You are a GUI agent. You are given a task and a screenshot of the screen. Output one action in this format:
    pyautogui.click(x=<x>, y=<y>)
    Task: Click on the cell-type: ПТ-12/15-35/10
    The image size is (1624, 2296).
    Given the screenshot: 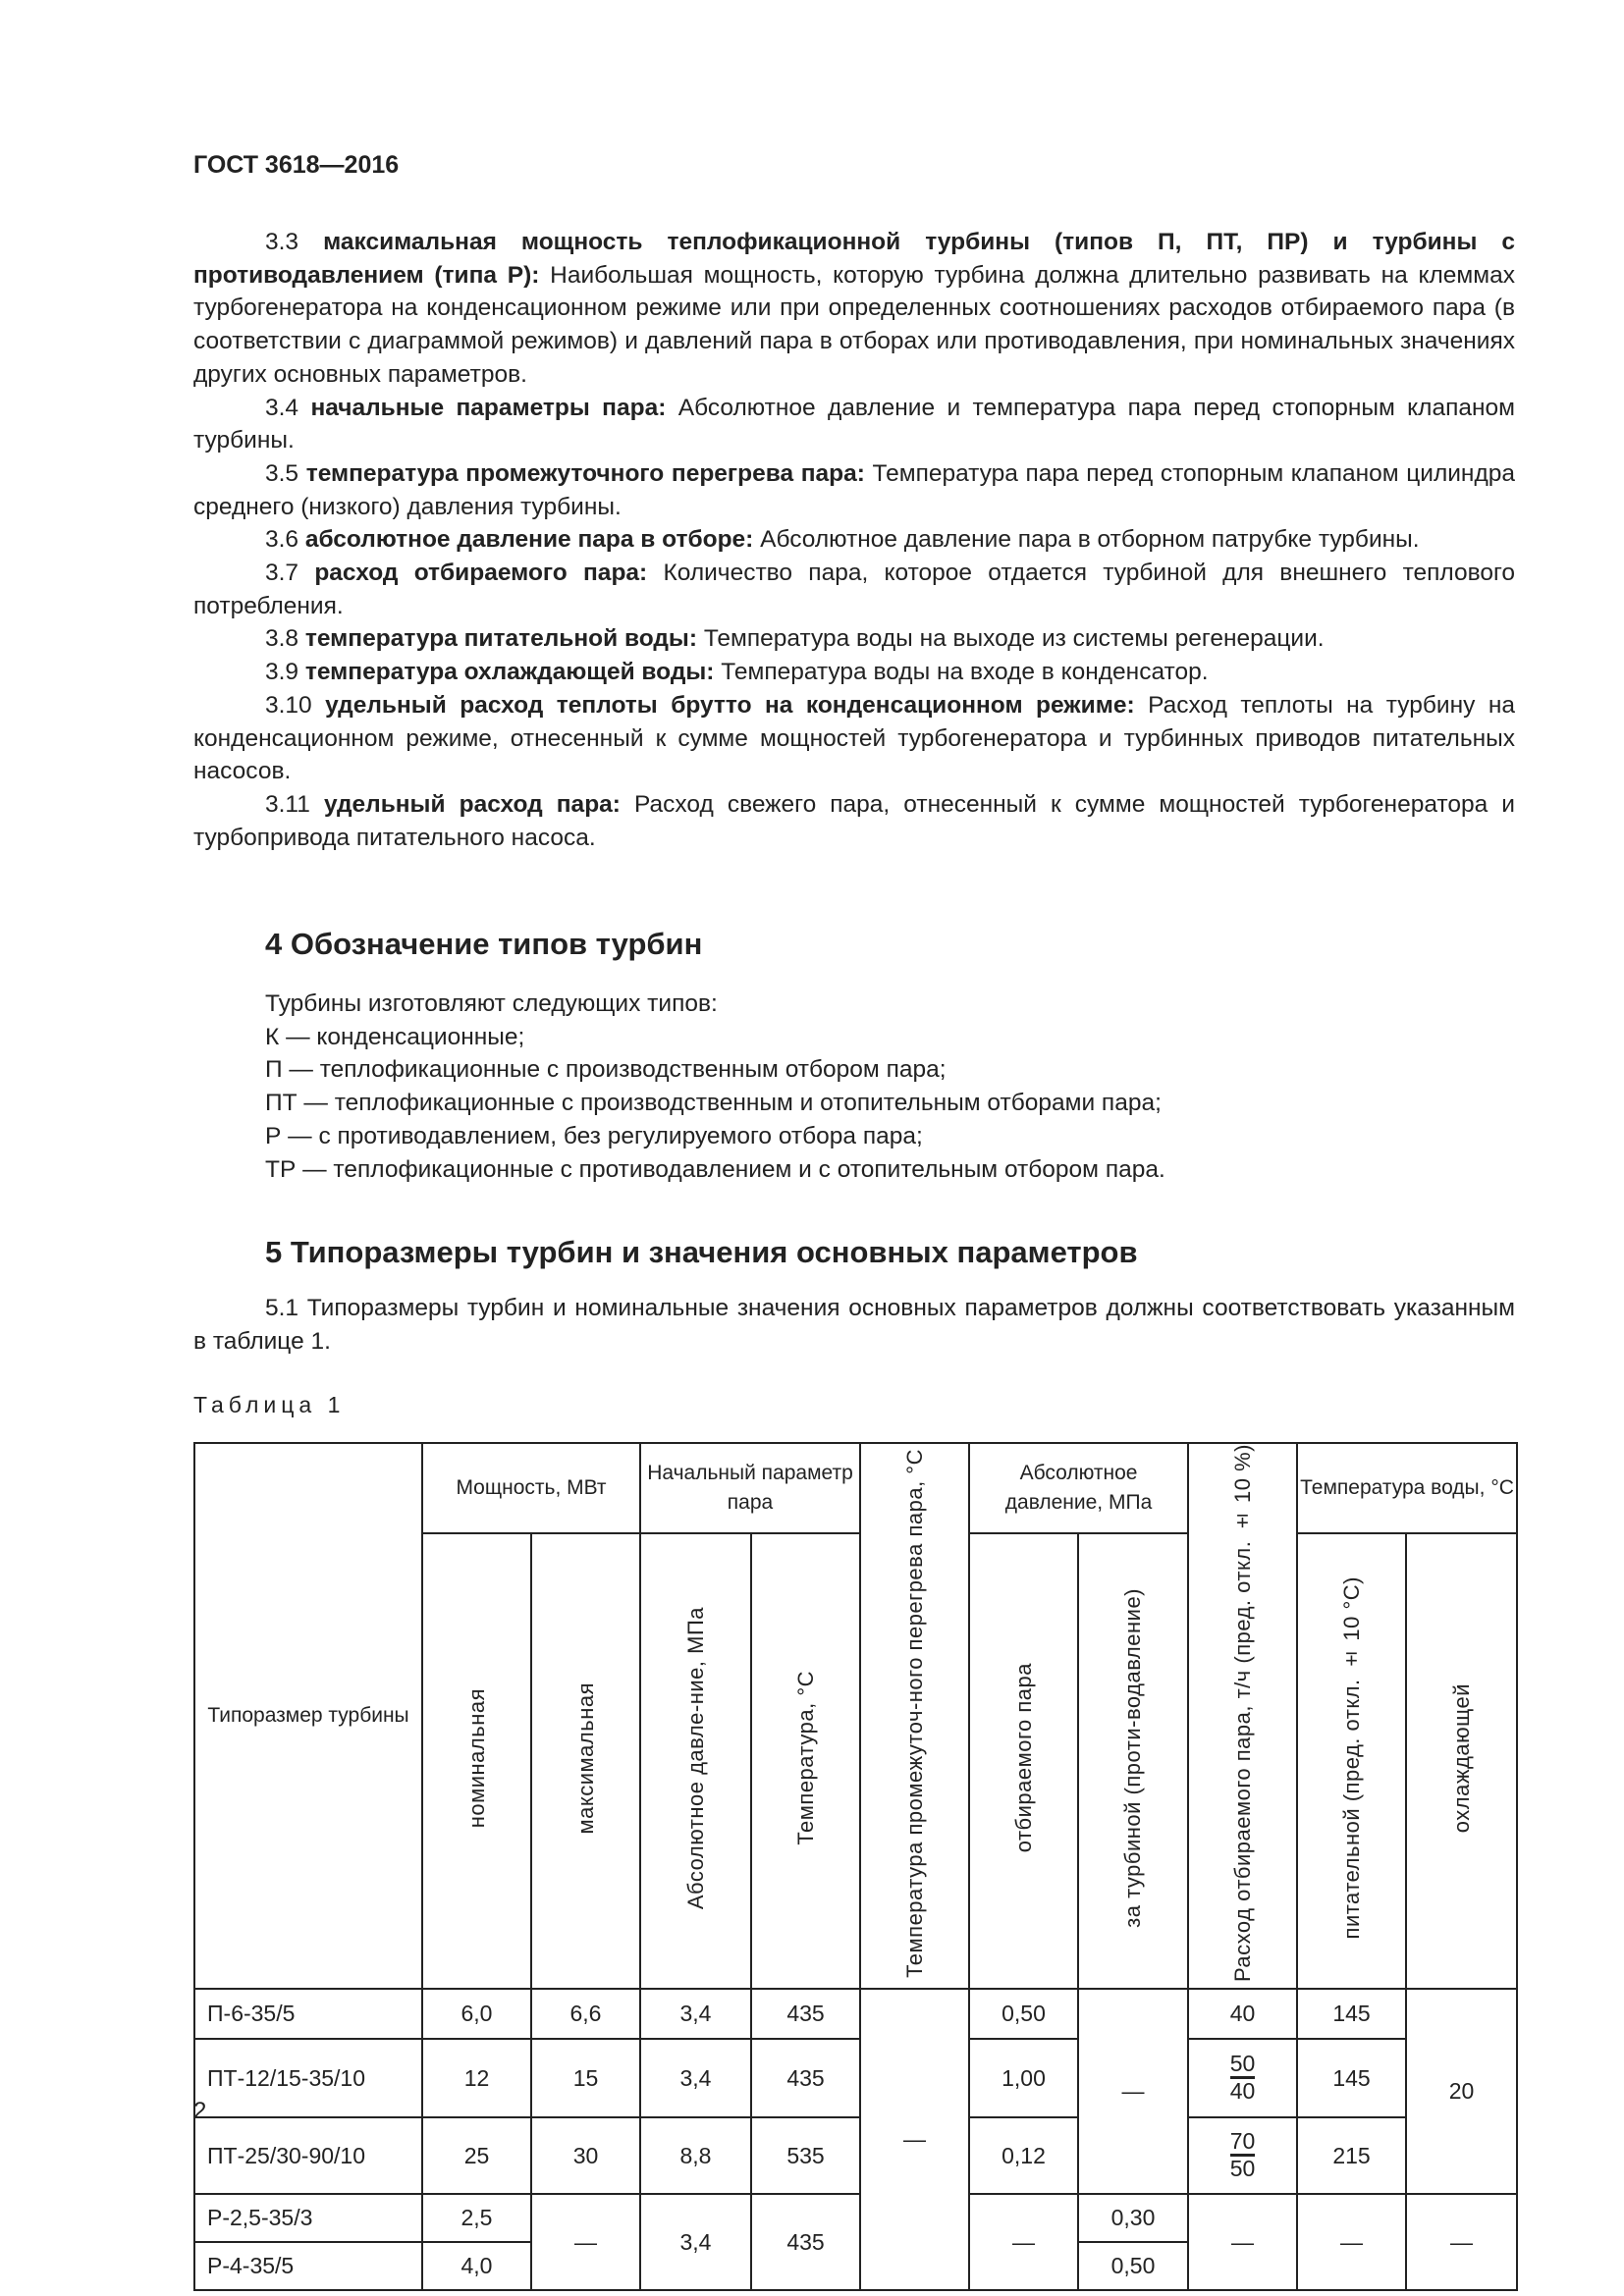 What is the action you would take?
    pyautogui.click(x=308, y=2078)
    